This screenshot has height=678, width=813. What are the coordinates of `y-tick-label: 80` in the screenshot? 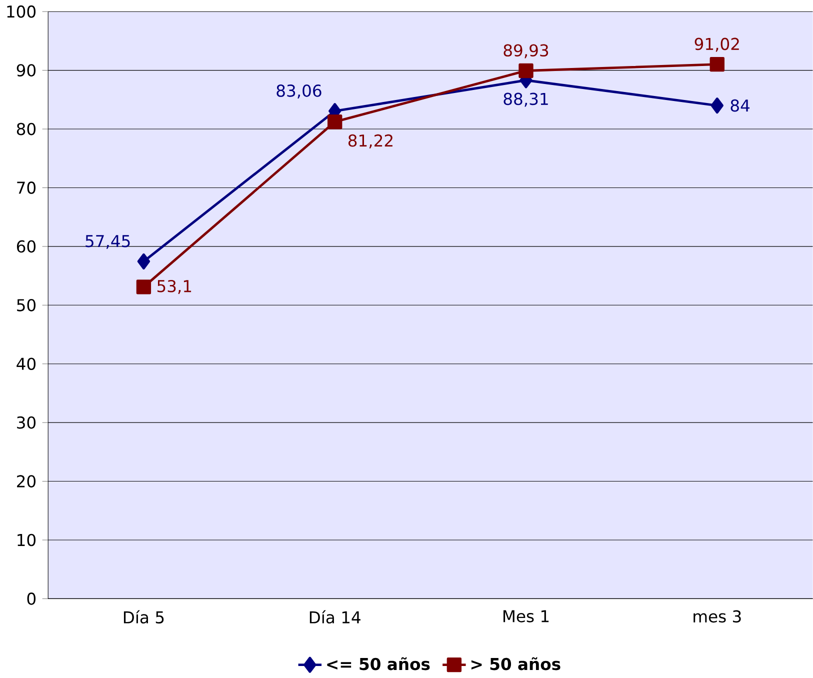 It's located at (26, 129).